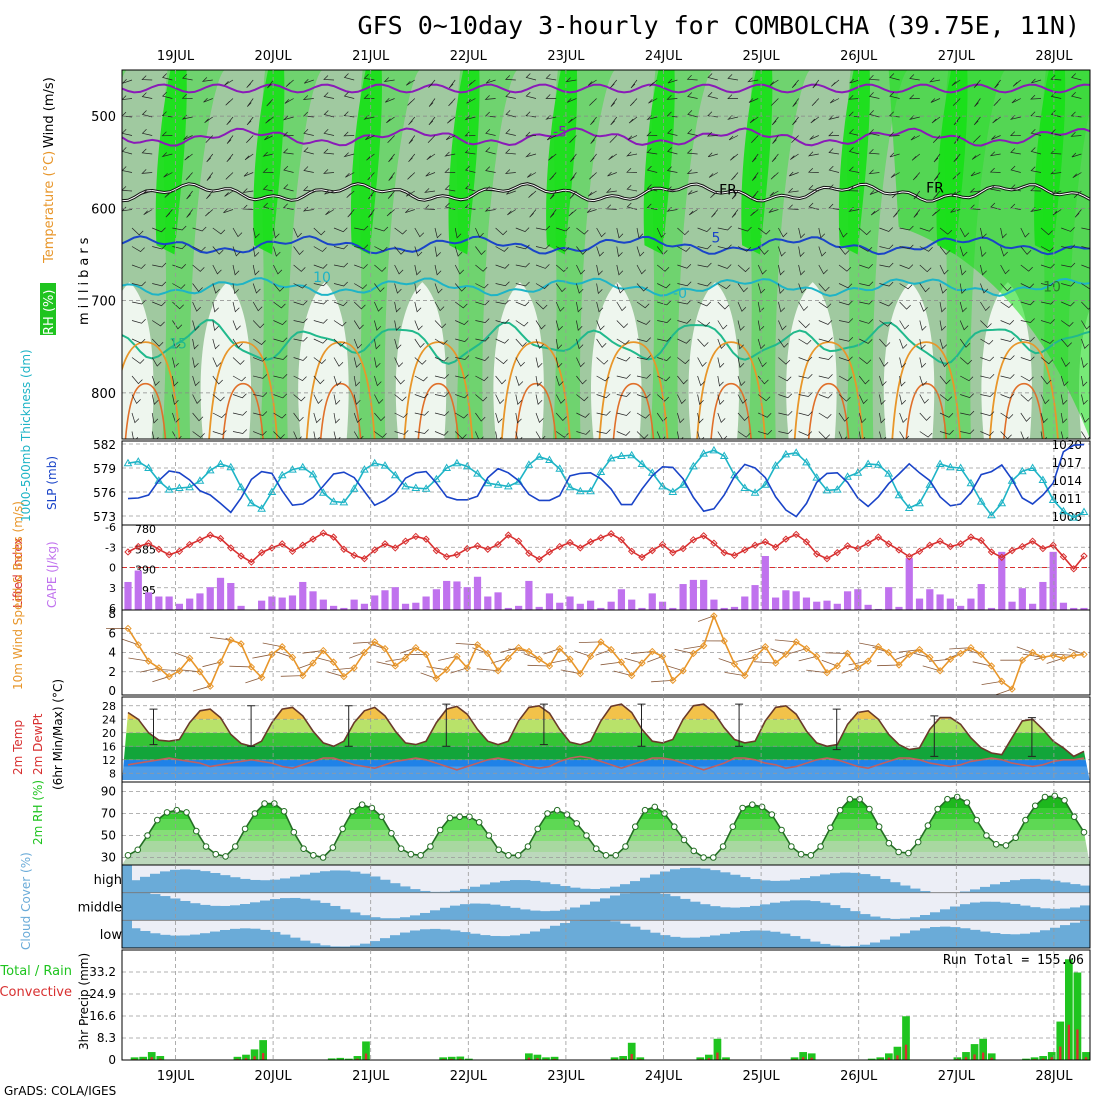 The image size is (1100, 1100). I want to click on wind-tick: 2, so click(112, 672).